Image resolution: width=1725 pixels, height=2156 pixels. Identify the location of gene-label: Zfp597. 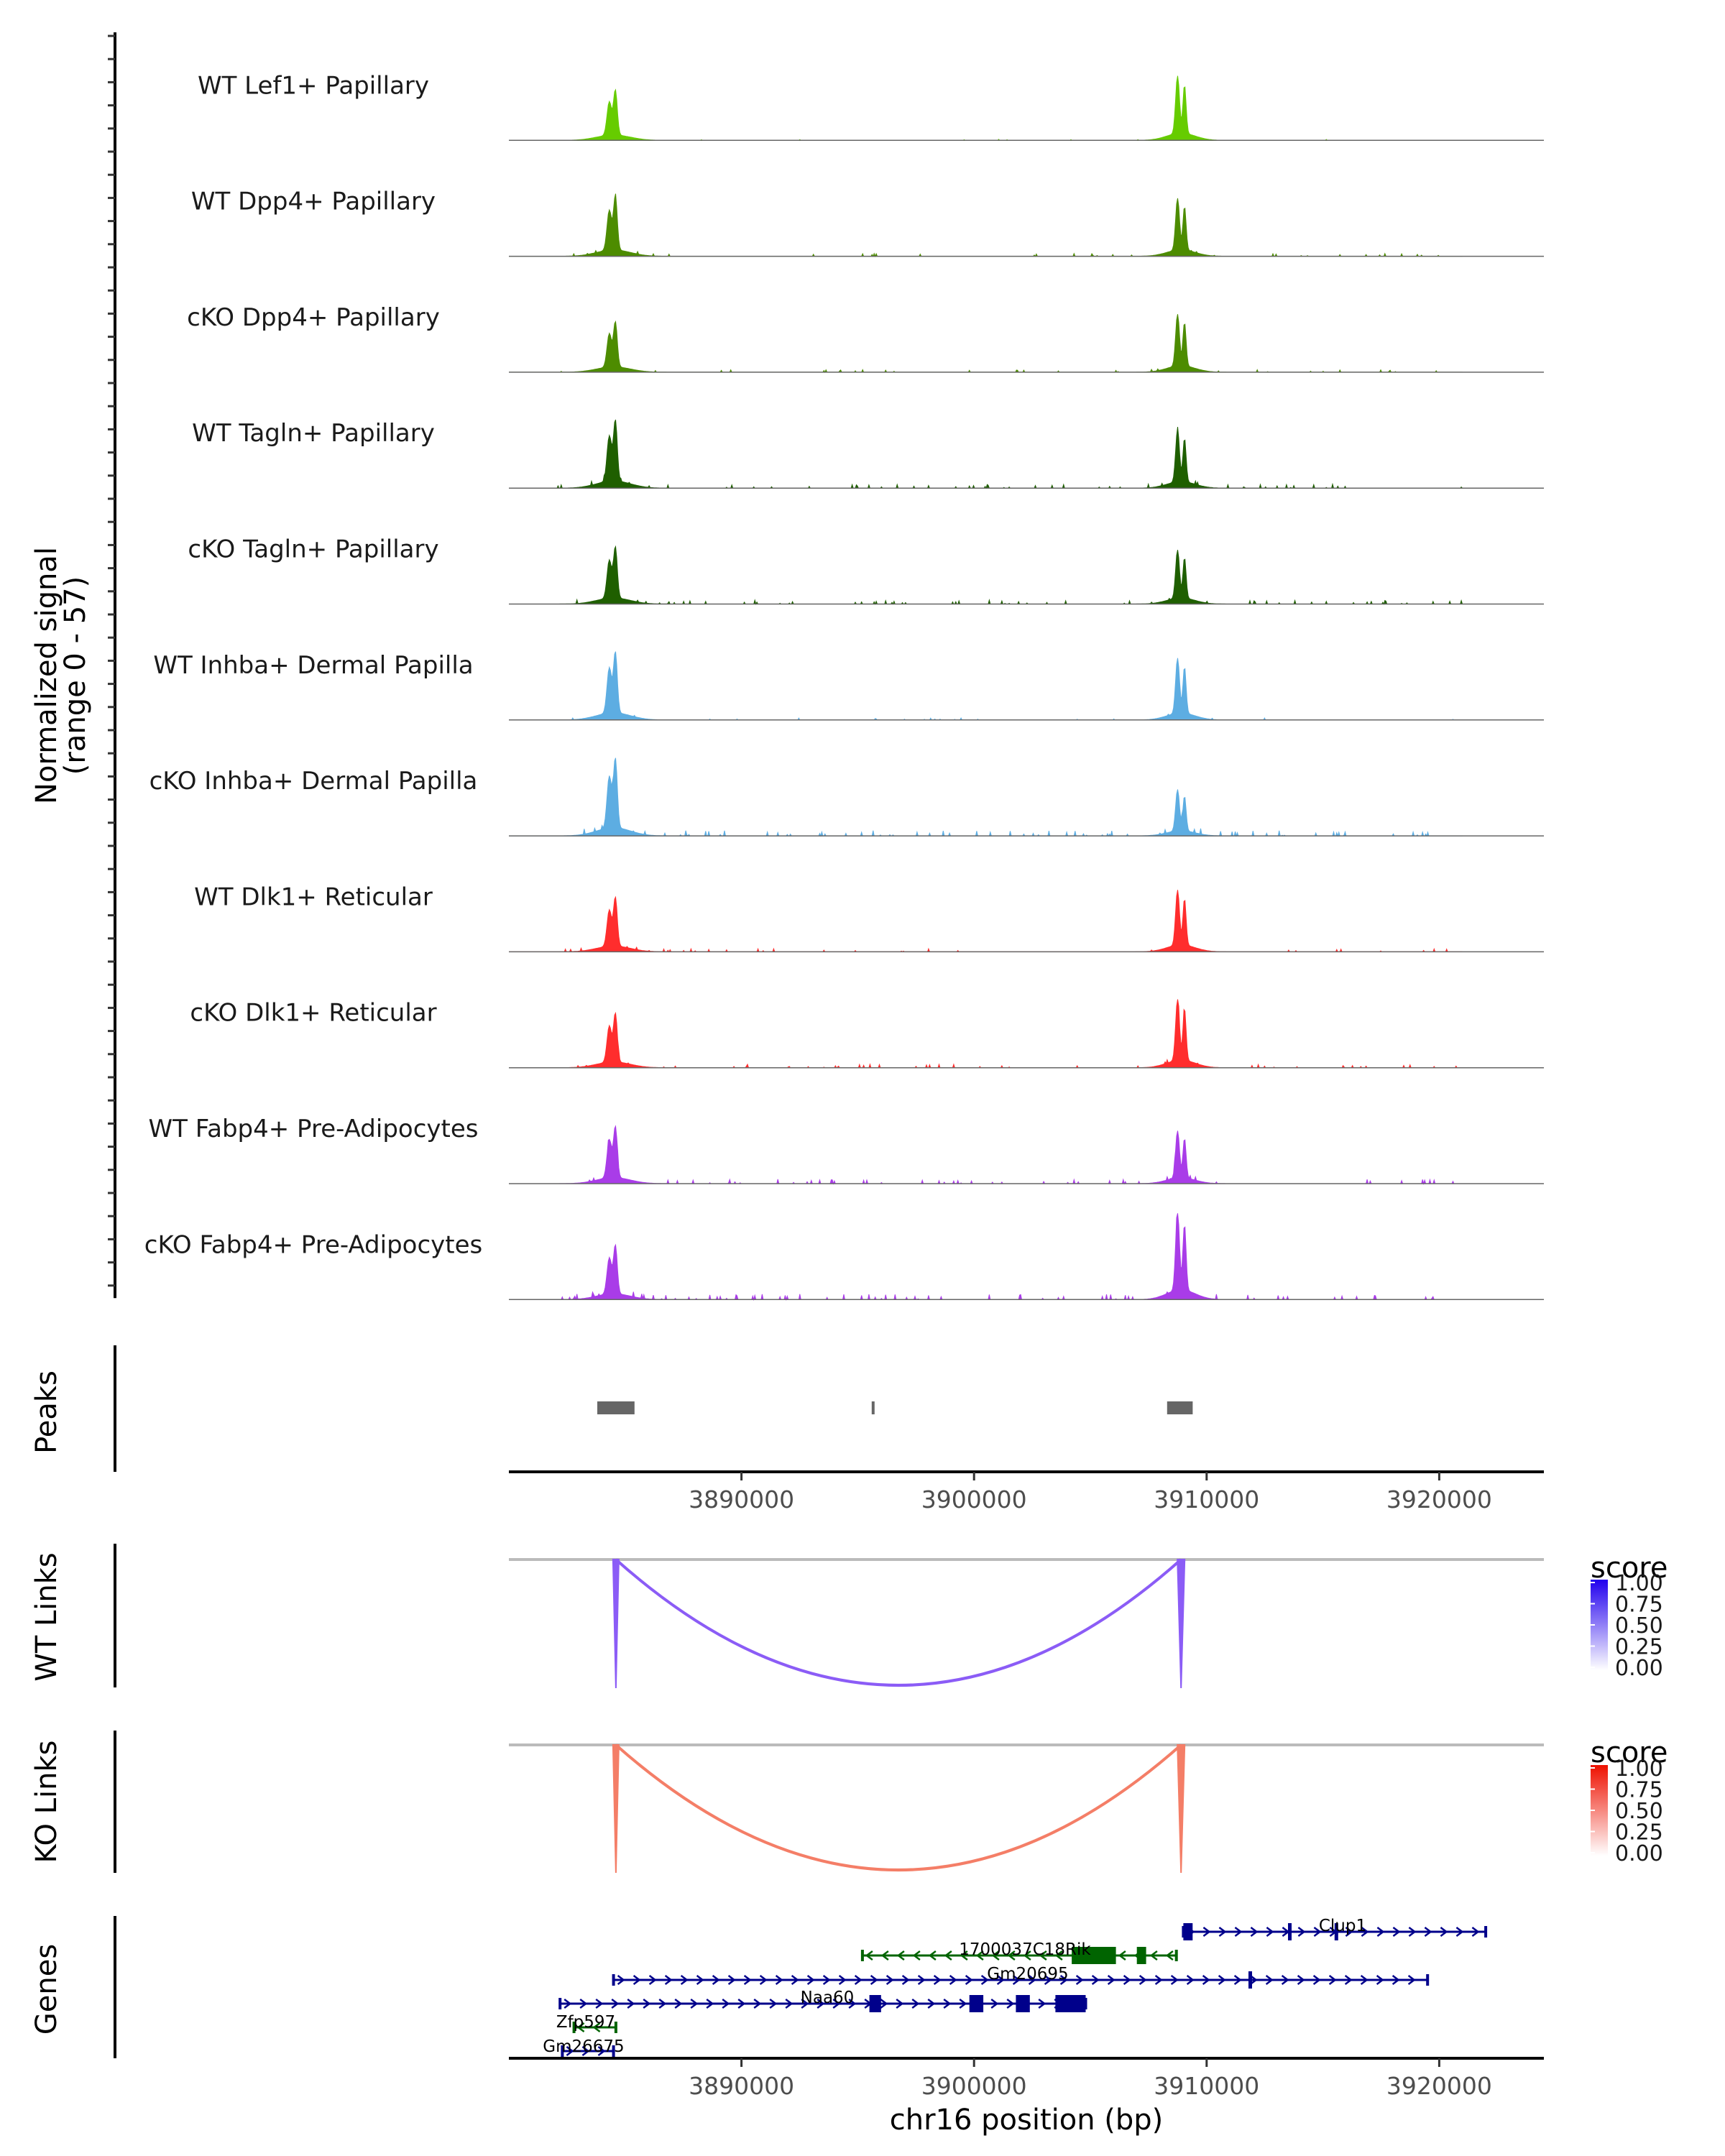
(585, 2023).